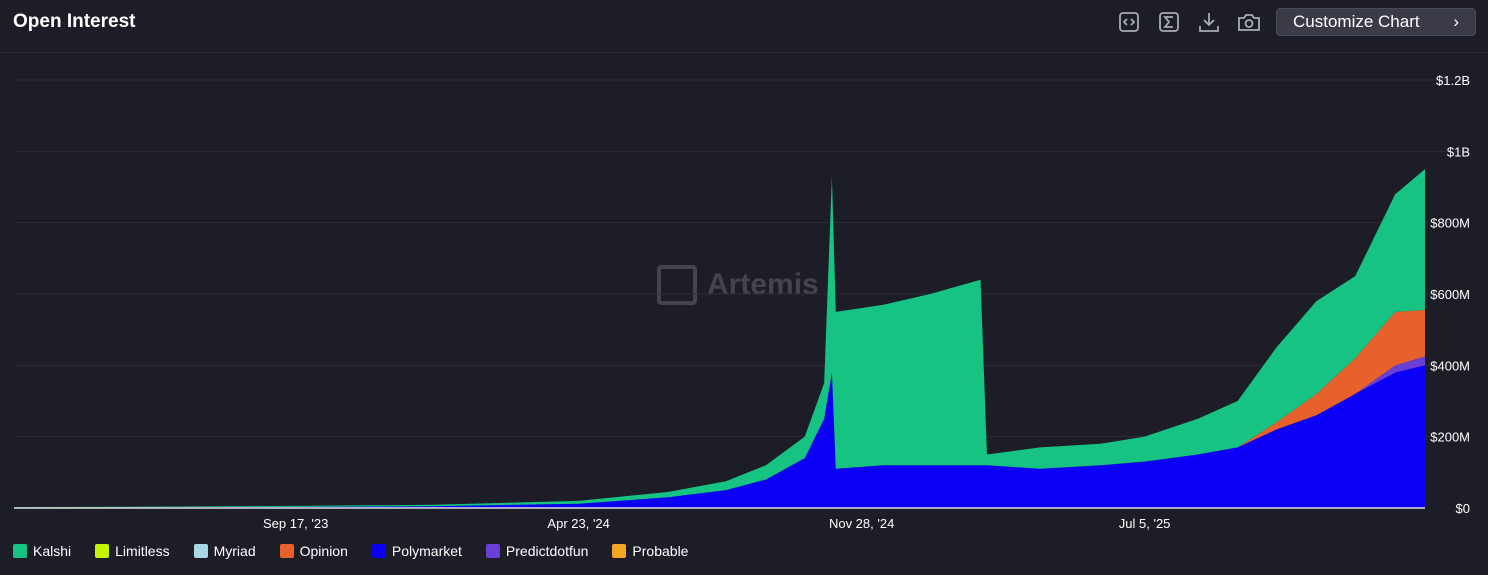 Image resolution: width=1488 pixels, height=575 pixels. I want to click on customize-chart-button: Customize Chart ›, so click(1376, 22).